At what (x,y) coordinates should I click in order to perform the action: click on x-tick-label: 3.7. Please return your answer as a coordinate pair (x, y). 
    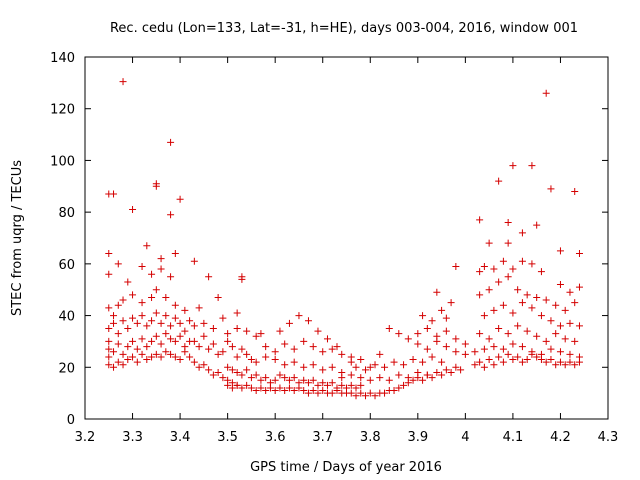
    Looking at the image, I should click on (322, 437).